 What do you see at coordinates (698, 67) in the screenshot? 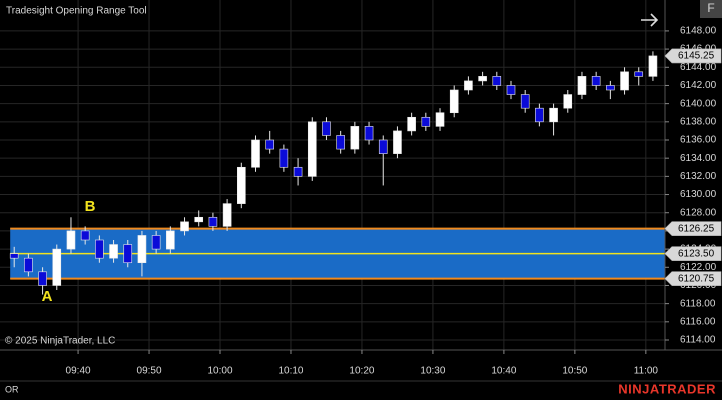
I see `y-tick-label: 6144.00` at bounding box center [698, 67].